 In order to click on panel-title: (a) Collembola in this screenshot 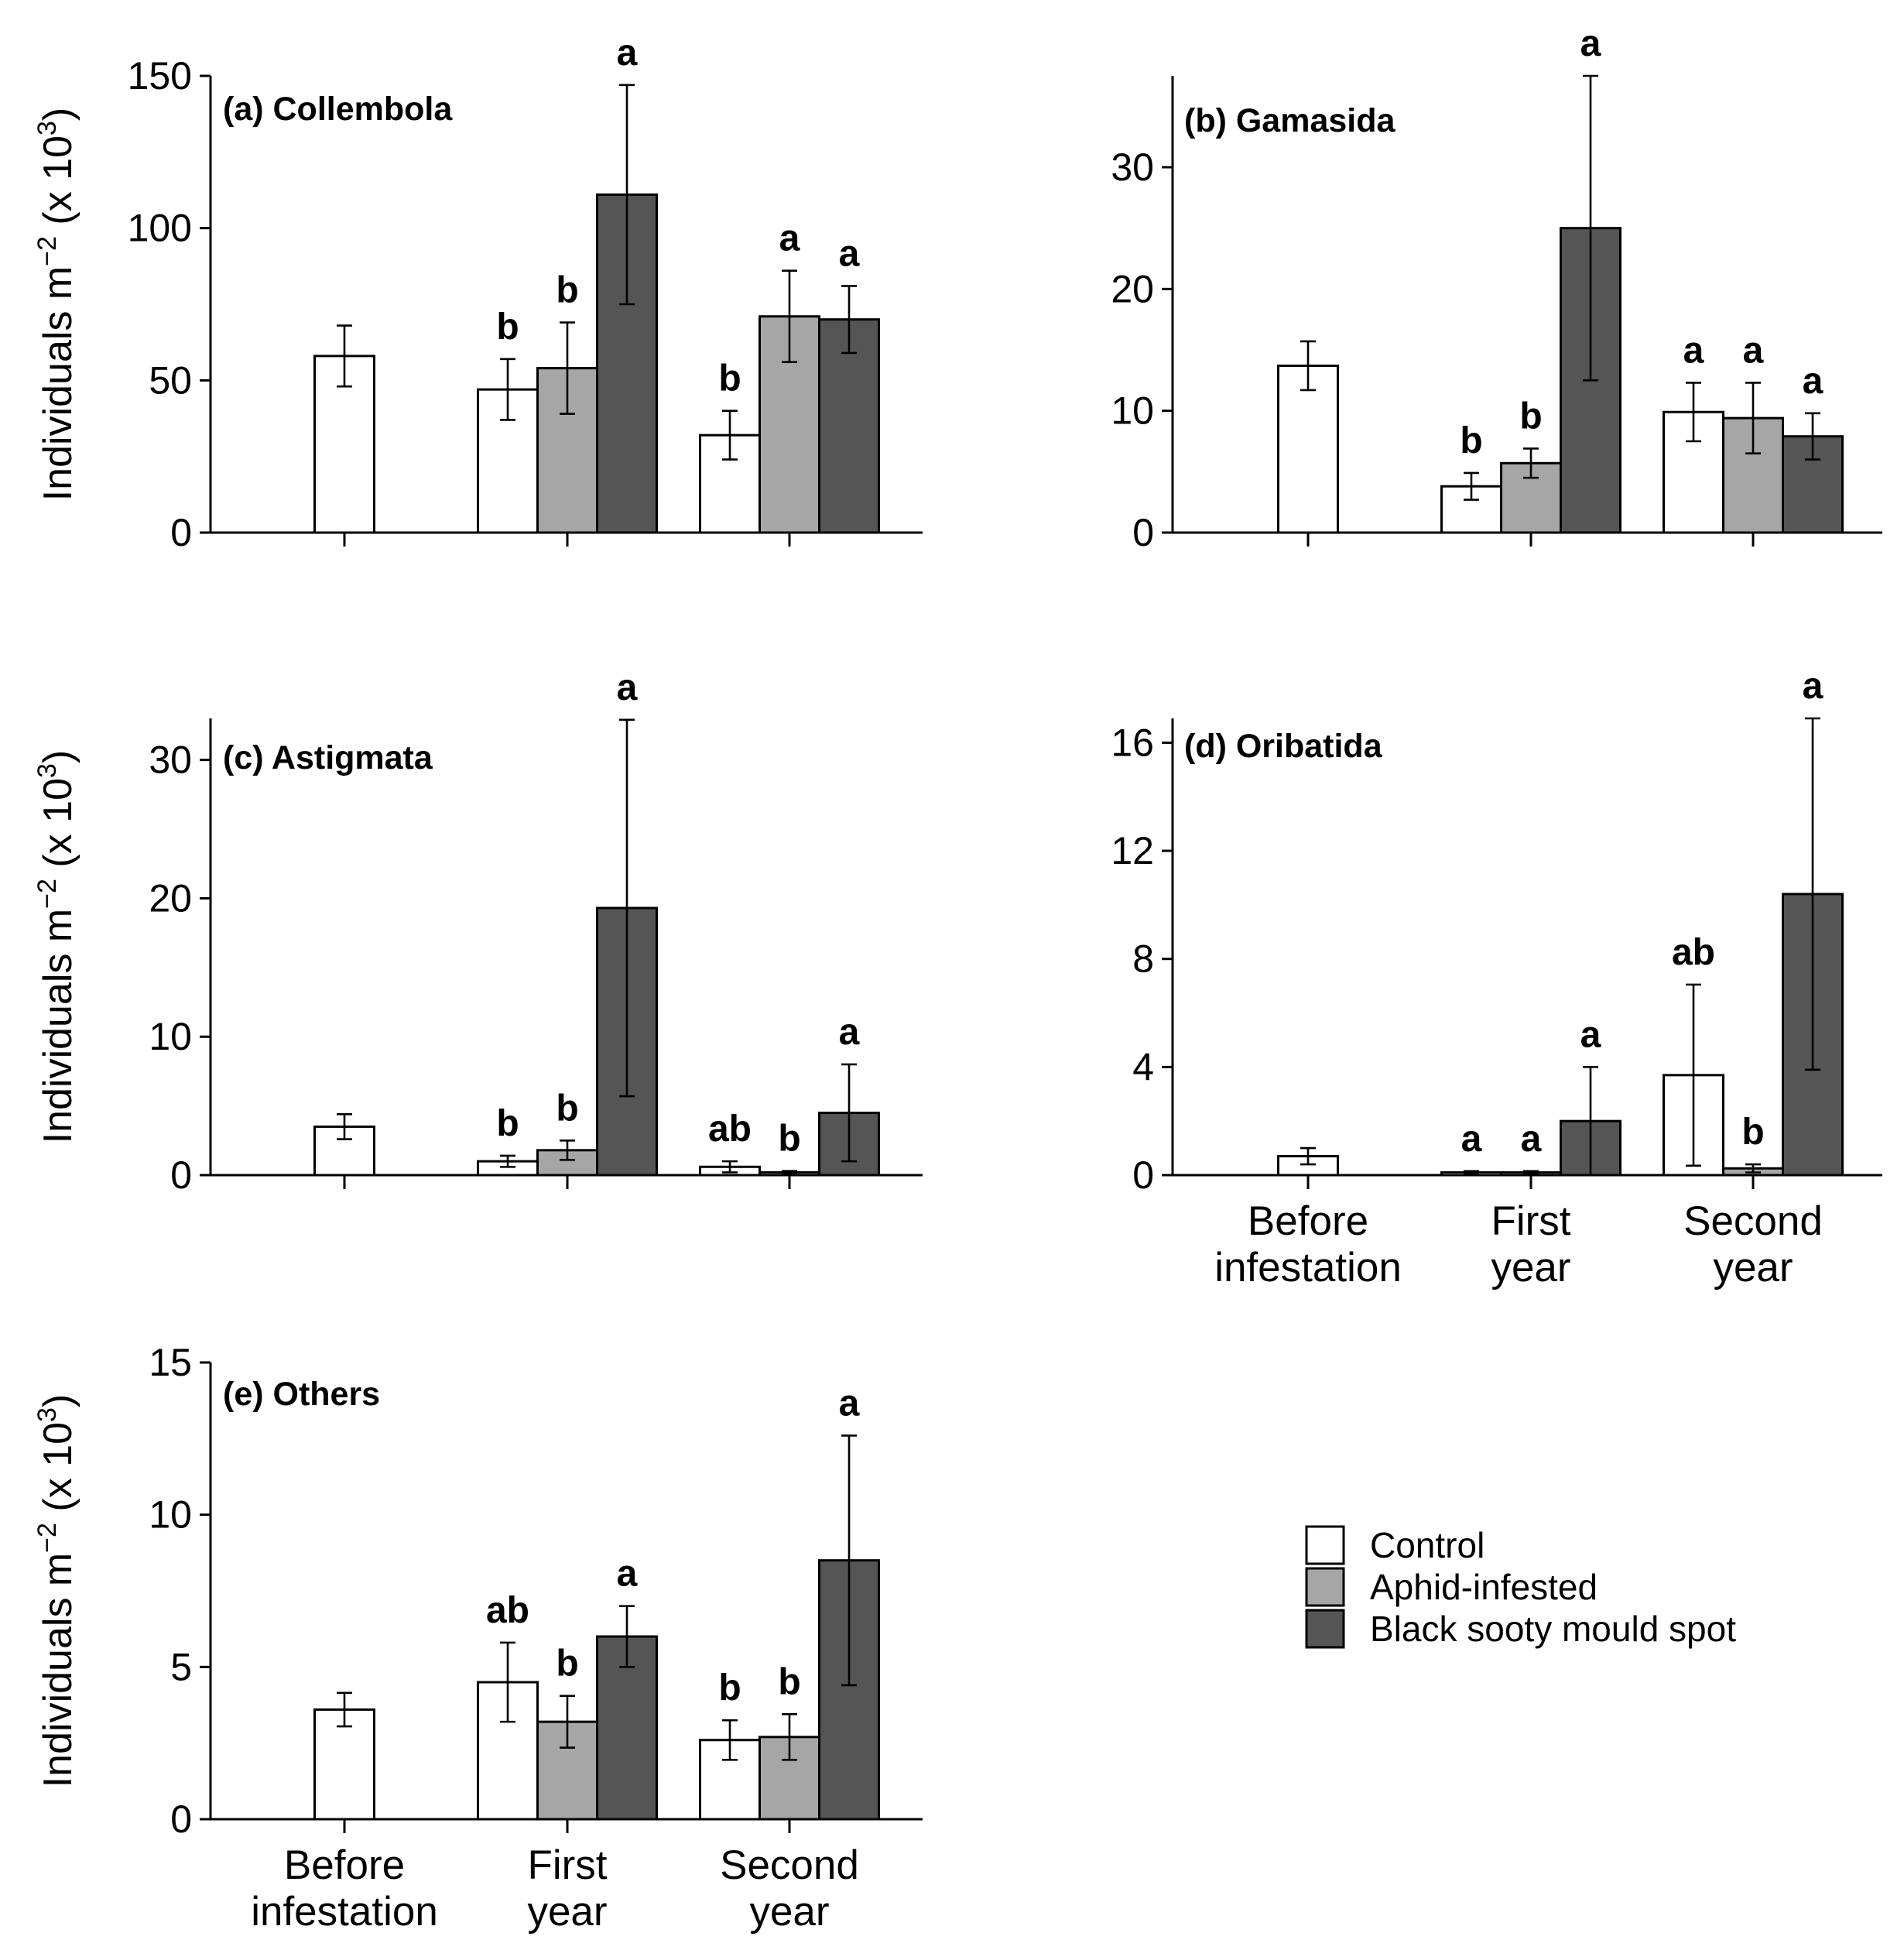, I will do `click(338, 109)`.